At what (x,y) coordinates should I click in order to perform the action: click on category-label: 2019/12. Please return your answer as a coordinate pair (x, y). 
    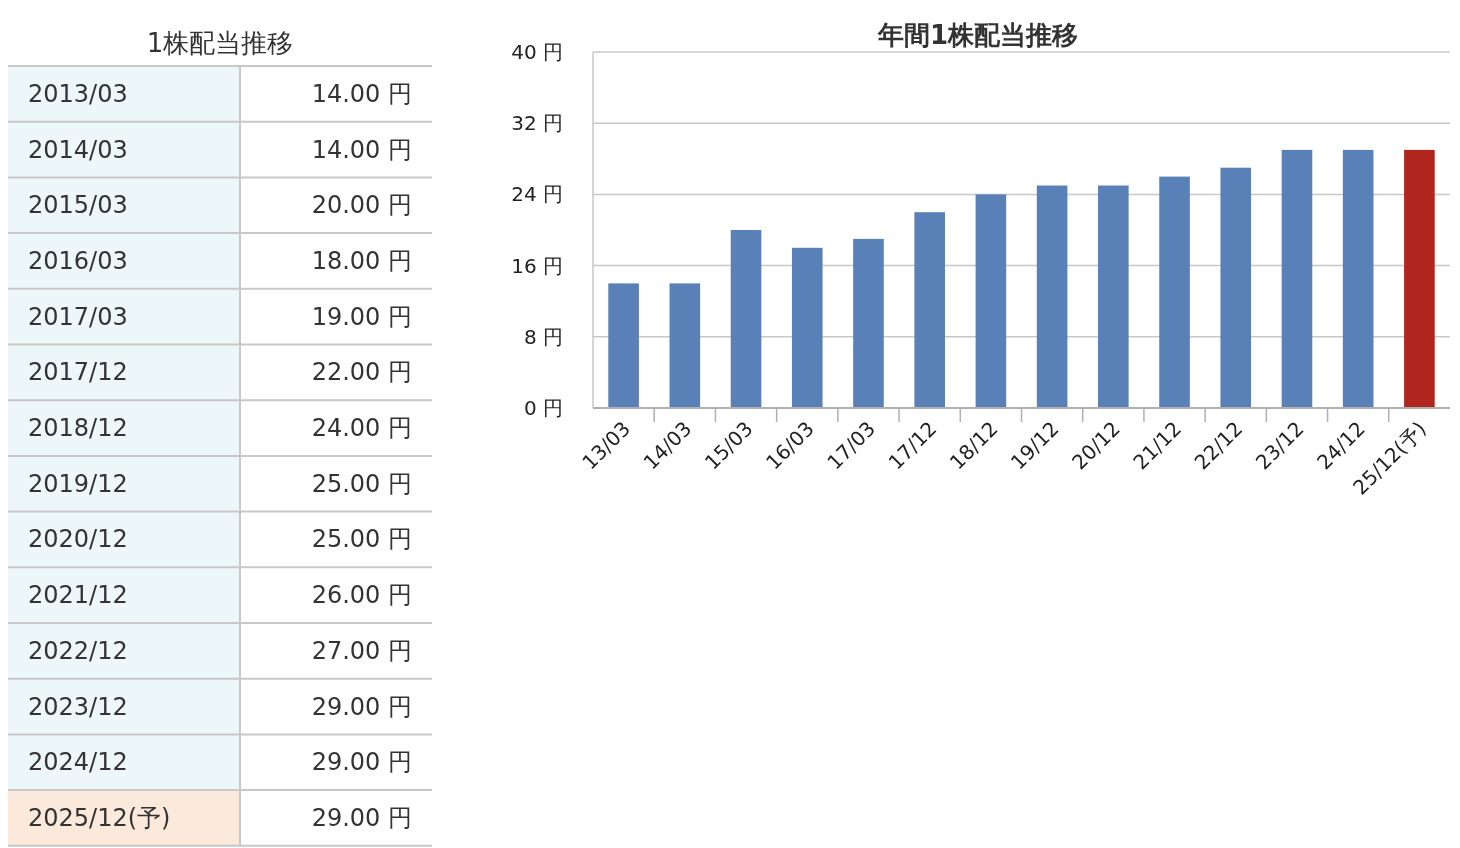
    Looking at the image, I should click on (78, 483).